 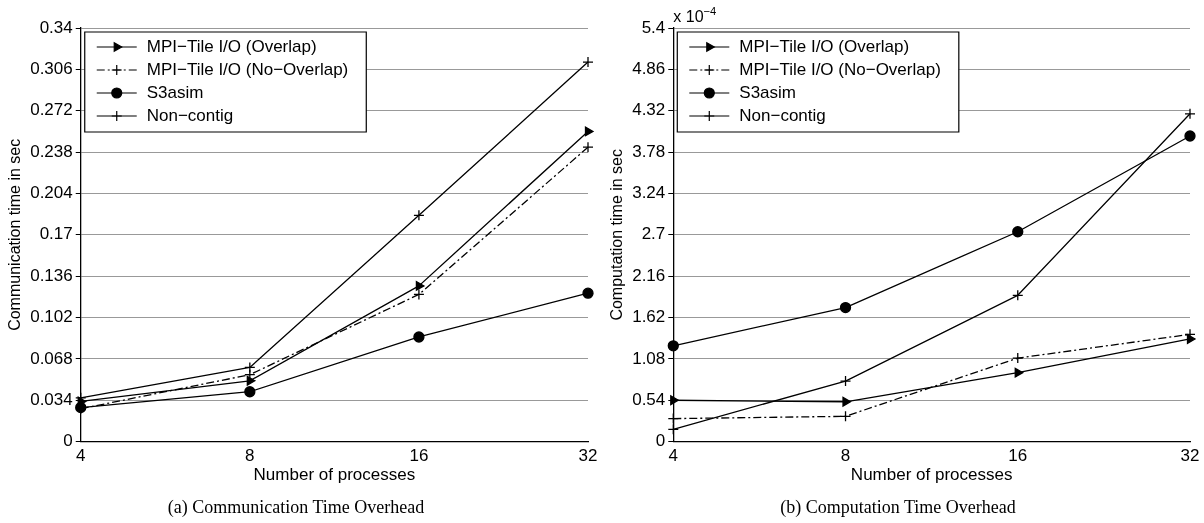 I want to click on y-tick-label: 0.068, so click(x=51, y=358).